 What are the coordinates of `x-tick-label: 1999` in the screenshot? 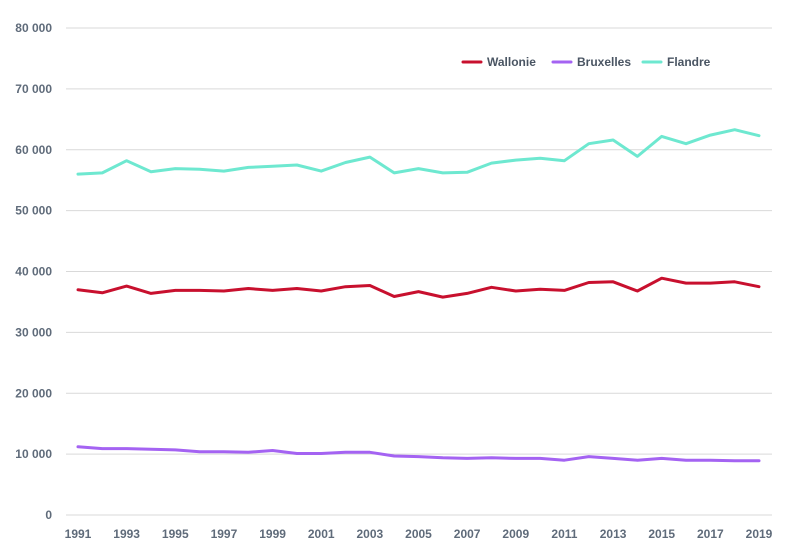 It's located at (272, 534).